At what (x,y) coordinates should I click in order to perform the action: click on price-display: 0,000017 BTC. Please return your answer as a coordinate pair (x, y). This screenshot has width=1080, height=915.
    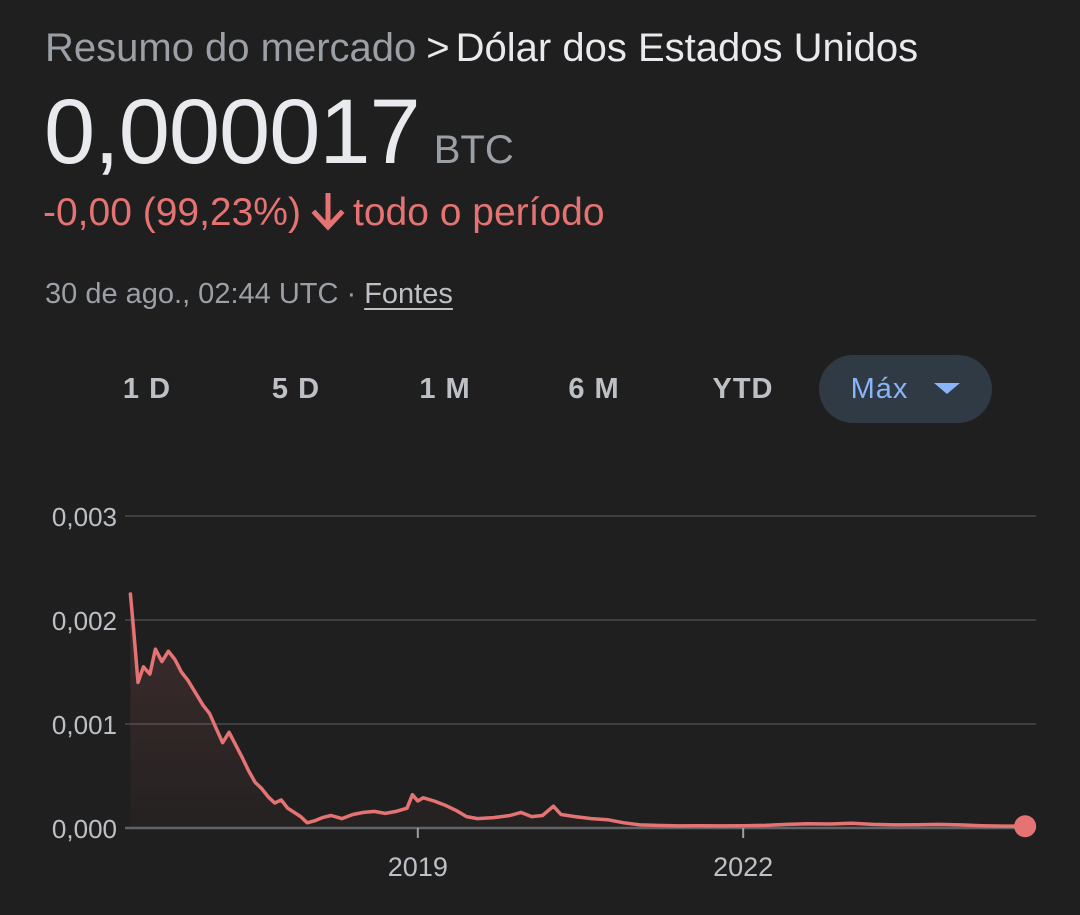
    Looking at the image, I should click on (279, 132).